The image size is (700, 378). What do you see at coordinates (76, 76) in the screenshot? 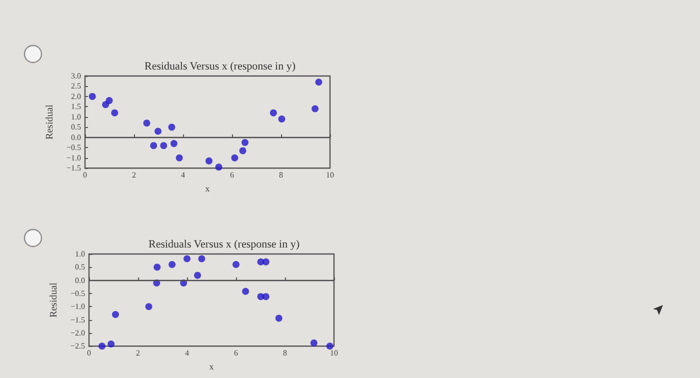
I see `y-tick-label: 3.0` at bounding box center [76, 76].